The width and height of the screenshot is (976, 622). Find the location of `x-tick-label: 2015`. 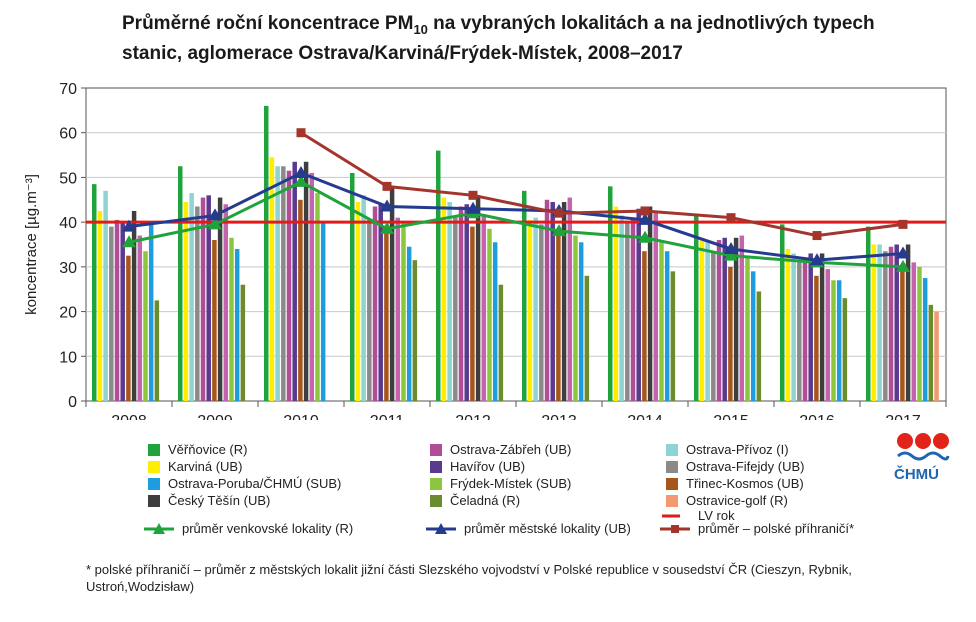

x-tick-label: 2015 is located at coordinates (731, 416).